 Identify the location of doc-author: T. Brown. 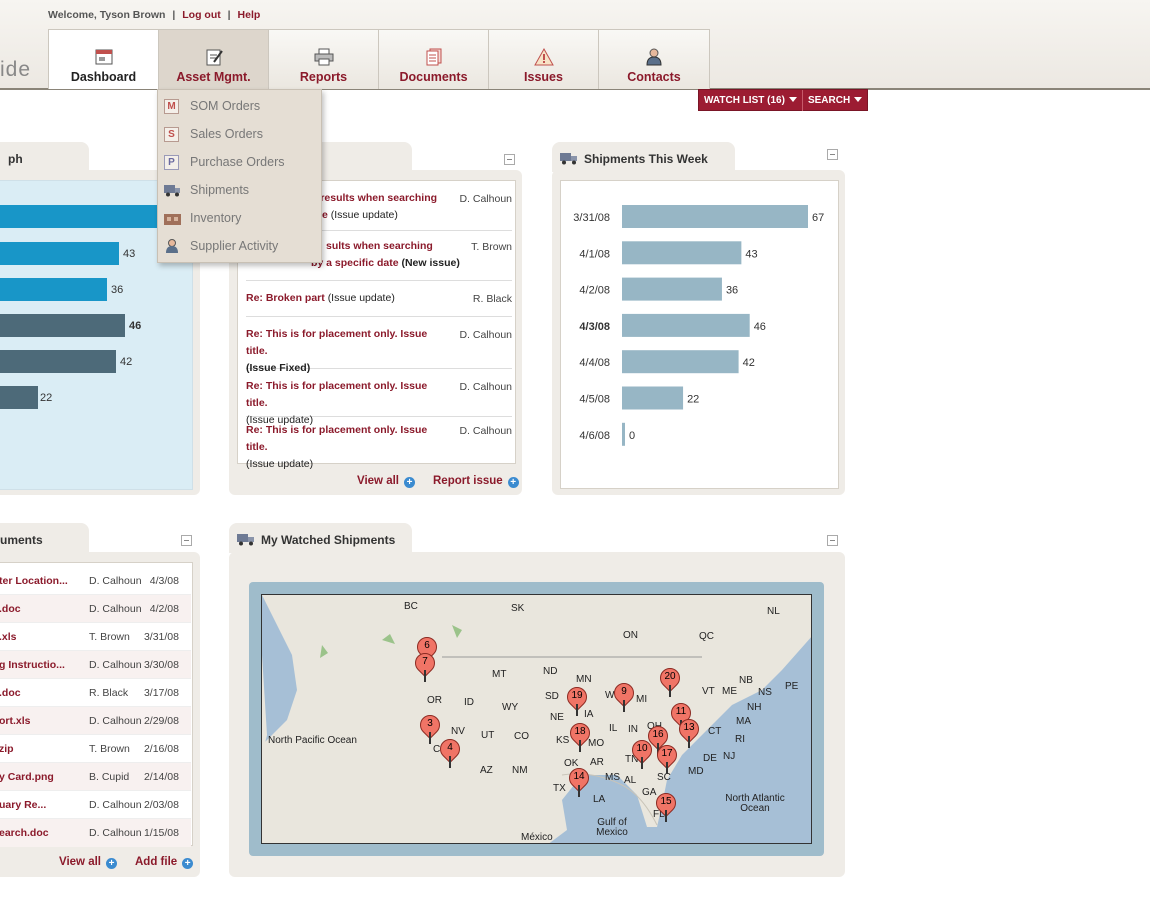
(109, 637).